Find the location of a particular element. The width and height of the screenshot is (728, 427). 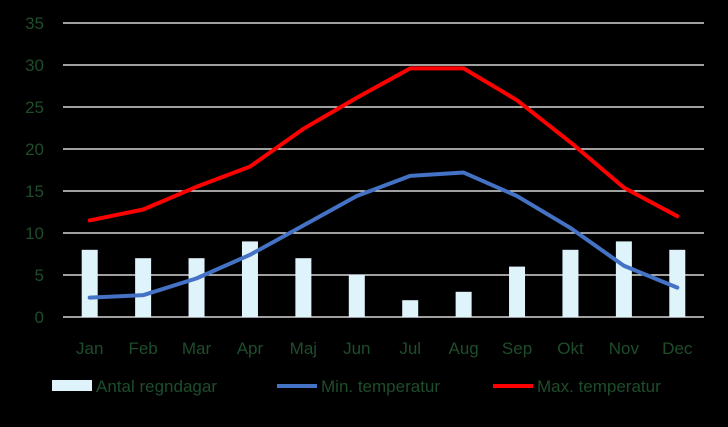

y-tick-label: 15 is located at coordinates (34, 191).